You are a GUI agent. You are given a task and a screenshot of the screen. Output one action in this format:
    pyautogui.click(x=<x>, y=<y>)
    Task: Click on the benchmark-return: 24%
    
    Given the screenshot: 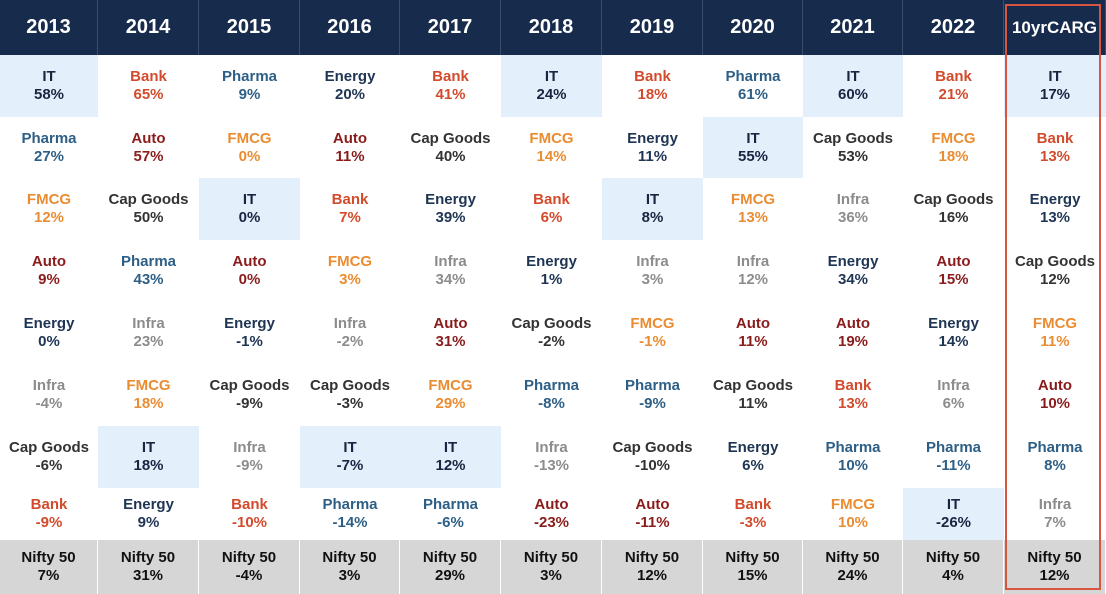 What is the action you would take?
    pyautogui.click(x=852, y=575)
    